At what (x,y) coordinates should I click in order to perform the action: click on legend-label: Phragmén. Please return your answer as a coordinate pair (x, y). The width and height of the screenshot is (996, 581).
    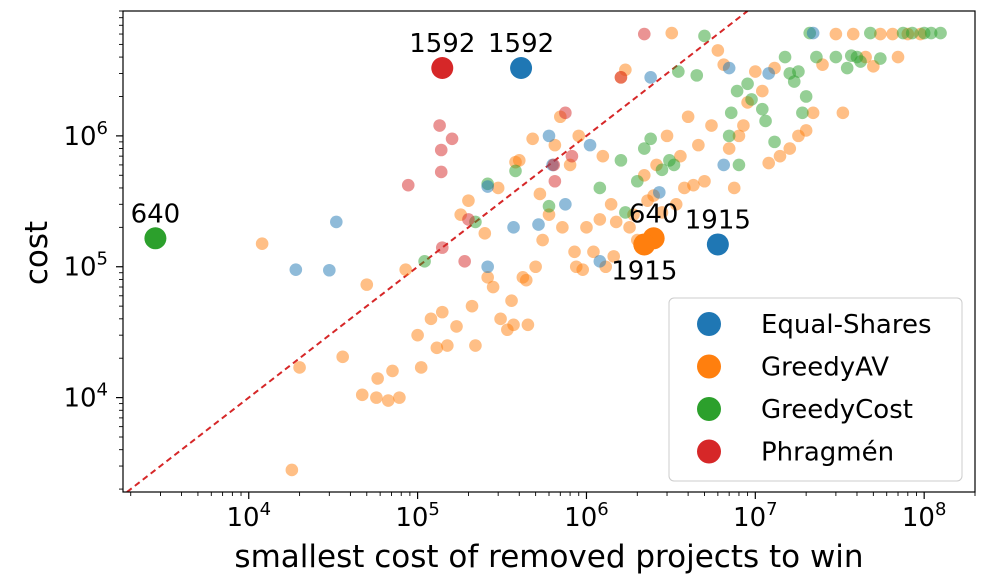
    Looking at the image, I should click on (827, 453).